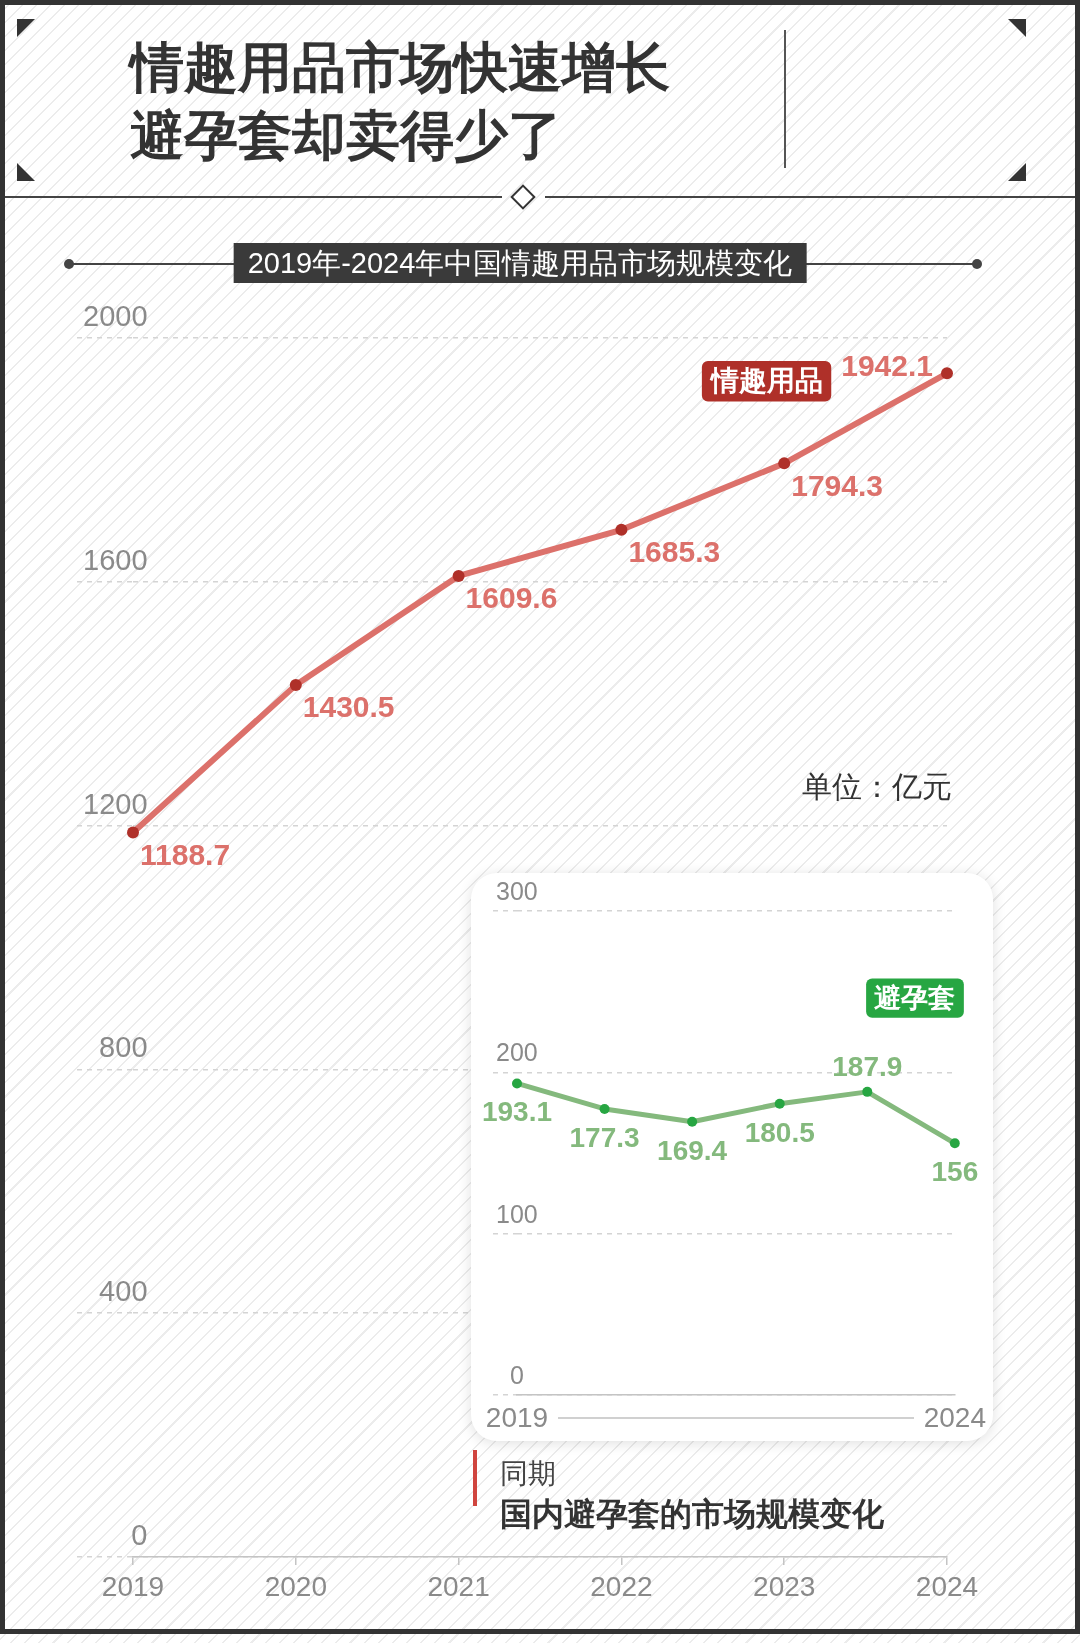  I want to click on data-label: 1609.6, so click(511, 598).